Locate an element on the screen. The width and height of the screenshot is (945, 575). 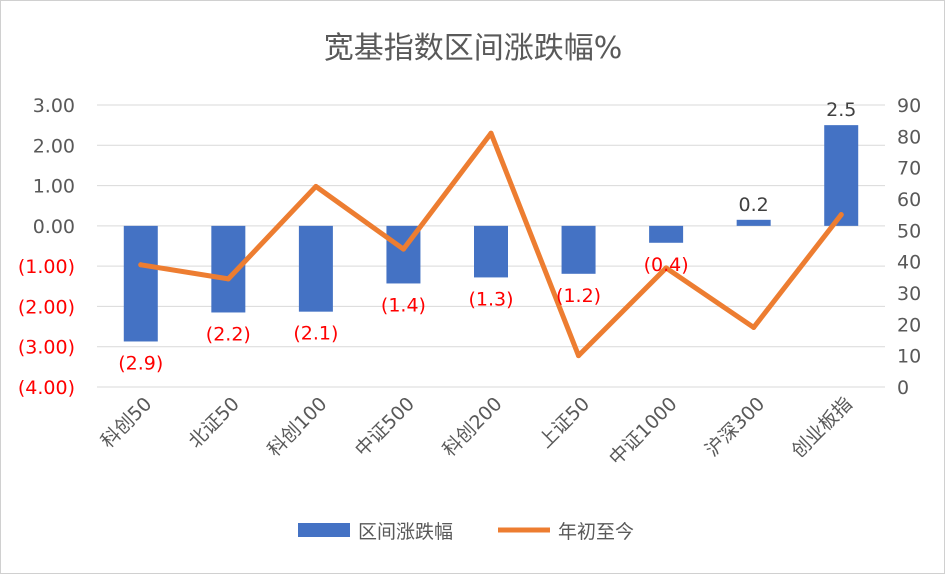
right-tick-label: 50 is located at coordinates (909, 231).